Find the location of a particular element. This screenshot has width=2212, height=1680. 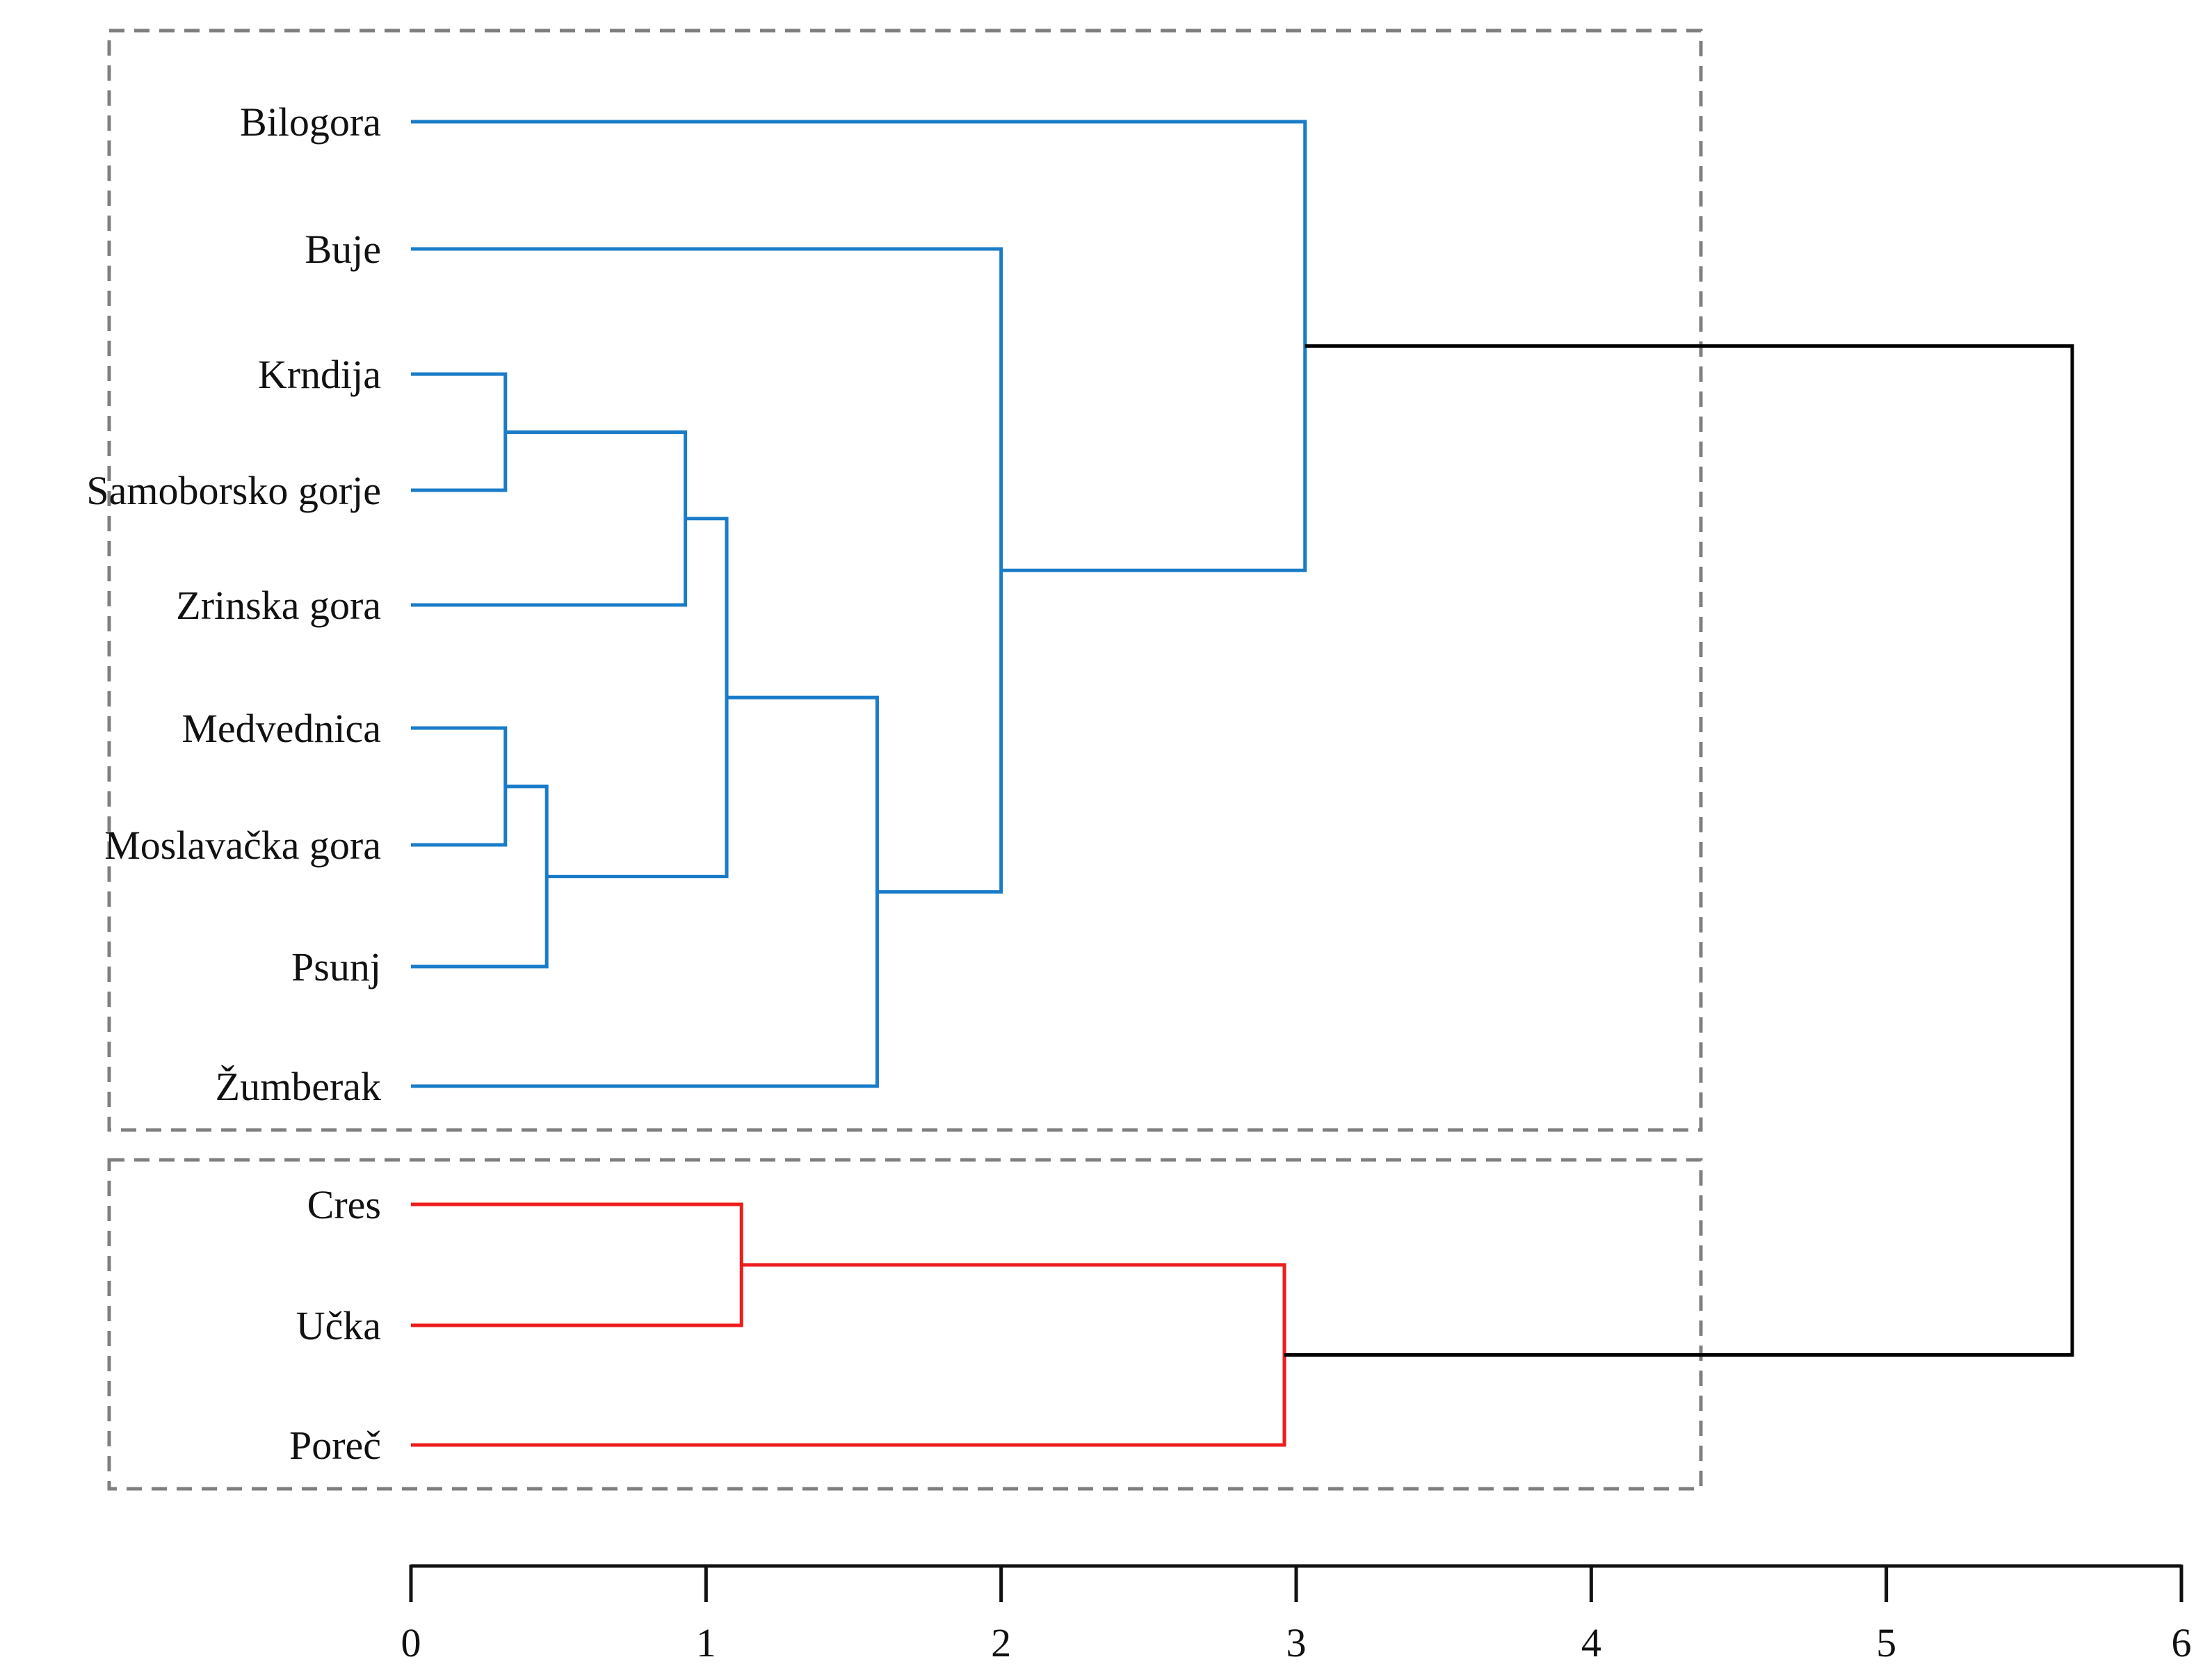

x-tick-label-1: 1 is located at coordinates (706, 1642).